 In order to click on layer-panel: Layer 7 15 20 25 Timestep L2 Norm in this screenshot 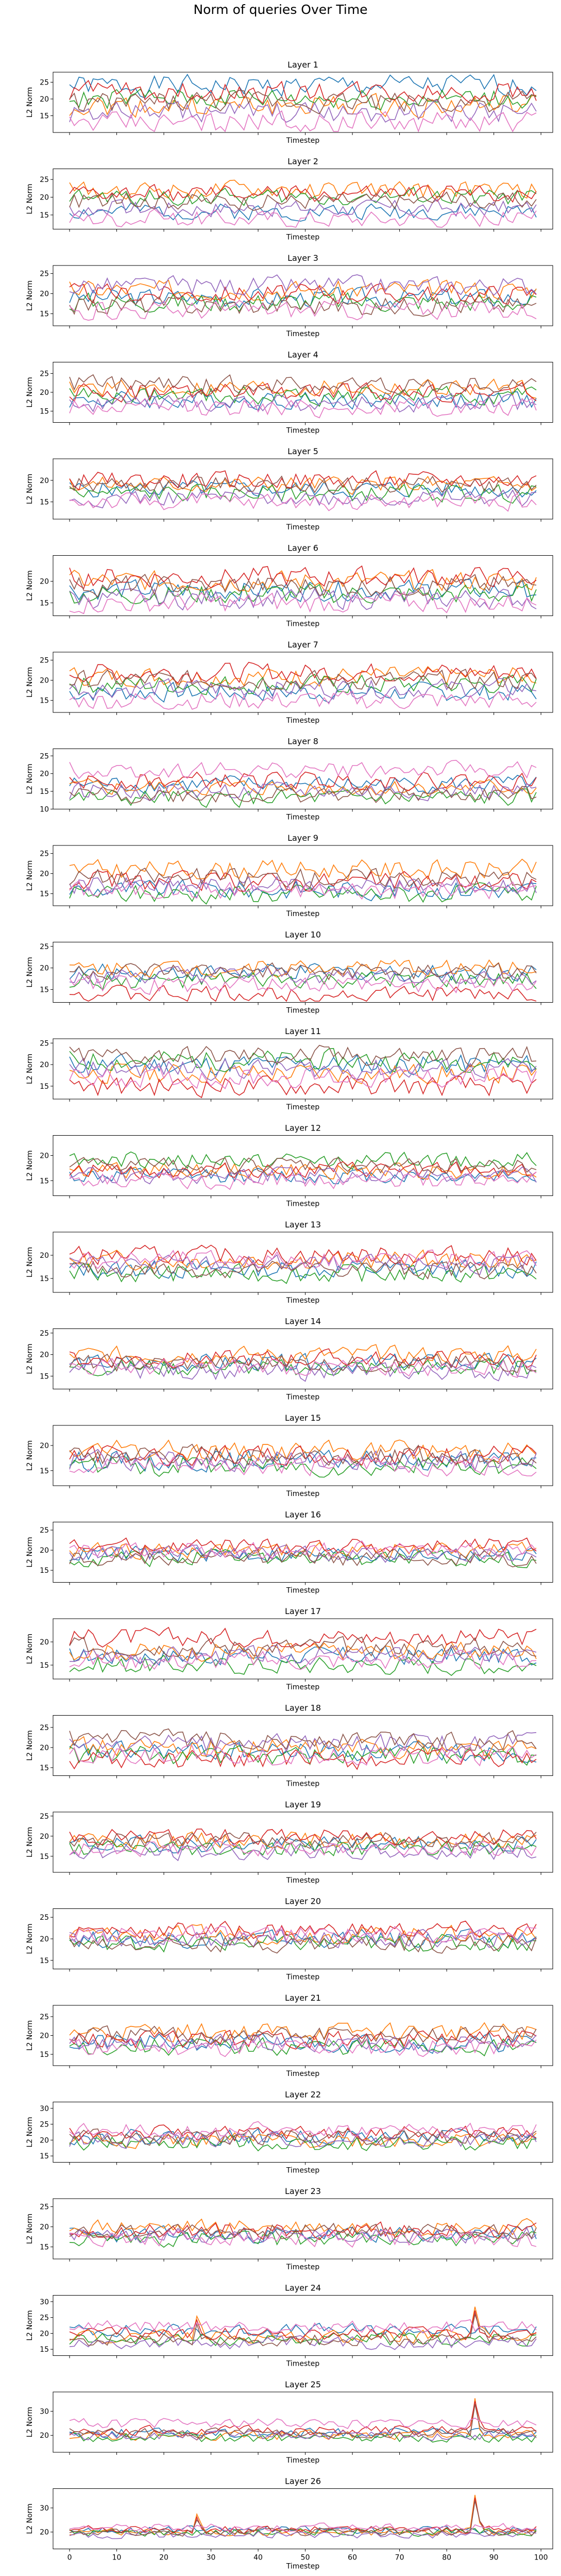, I will do `click(289, 683)`.